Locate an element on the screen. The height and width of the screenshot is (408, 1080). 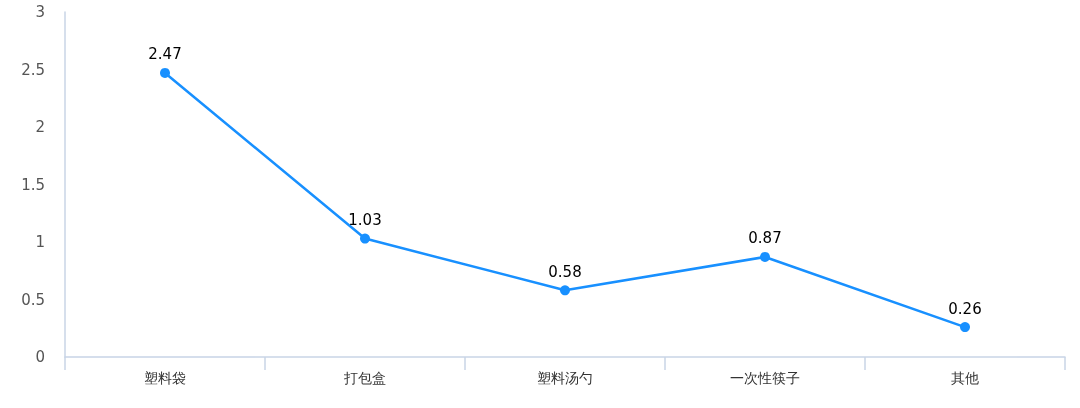
data-label: 0.58 is located at coordinates (565, 271).